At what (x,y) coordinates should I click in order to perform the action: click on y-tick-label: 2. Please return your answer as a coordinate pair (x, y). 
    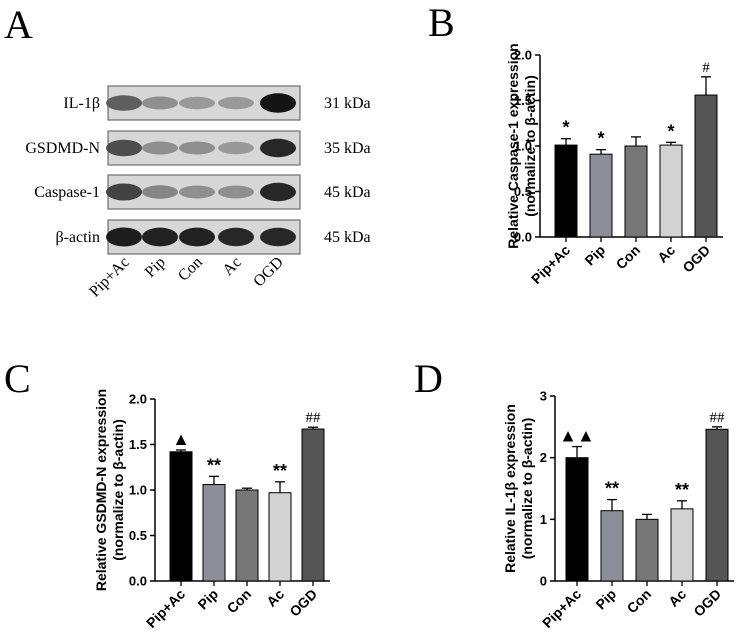
    Looking at the image, I should click on (543, 457).